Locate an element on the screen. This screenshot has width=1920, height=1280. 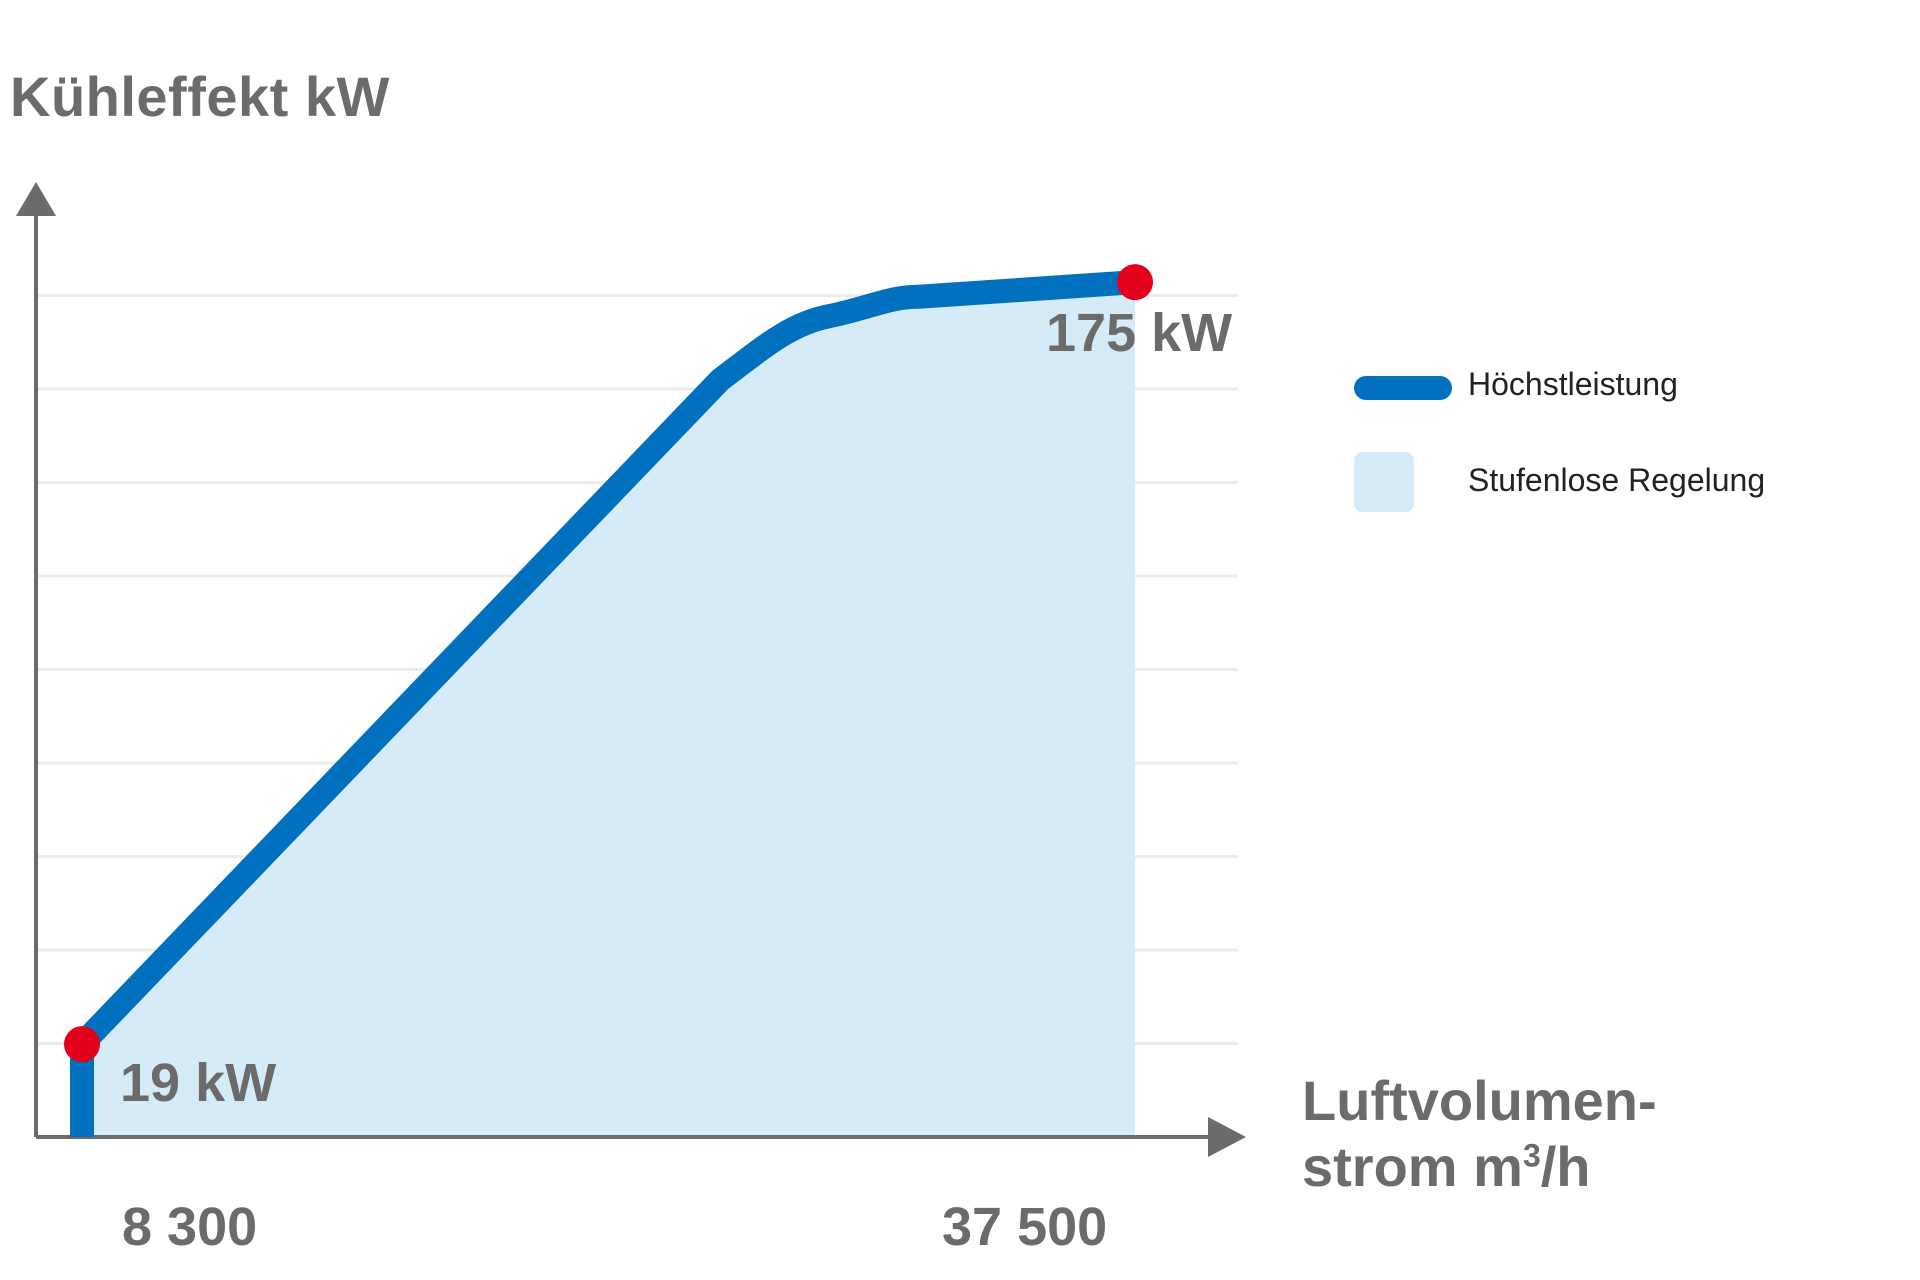
x-axis-label-line2-prefix: strom m is located at coordinates (1412, 1166).